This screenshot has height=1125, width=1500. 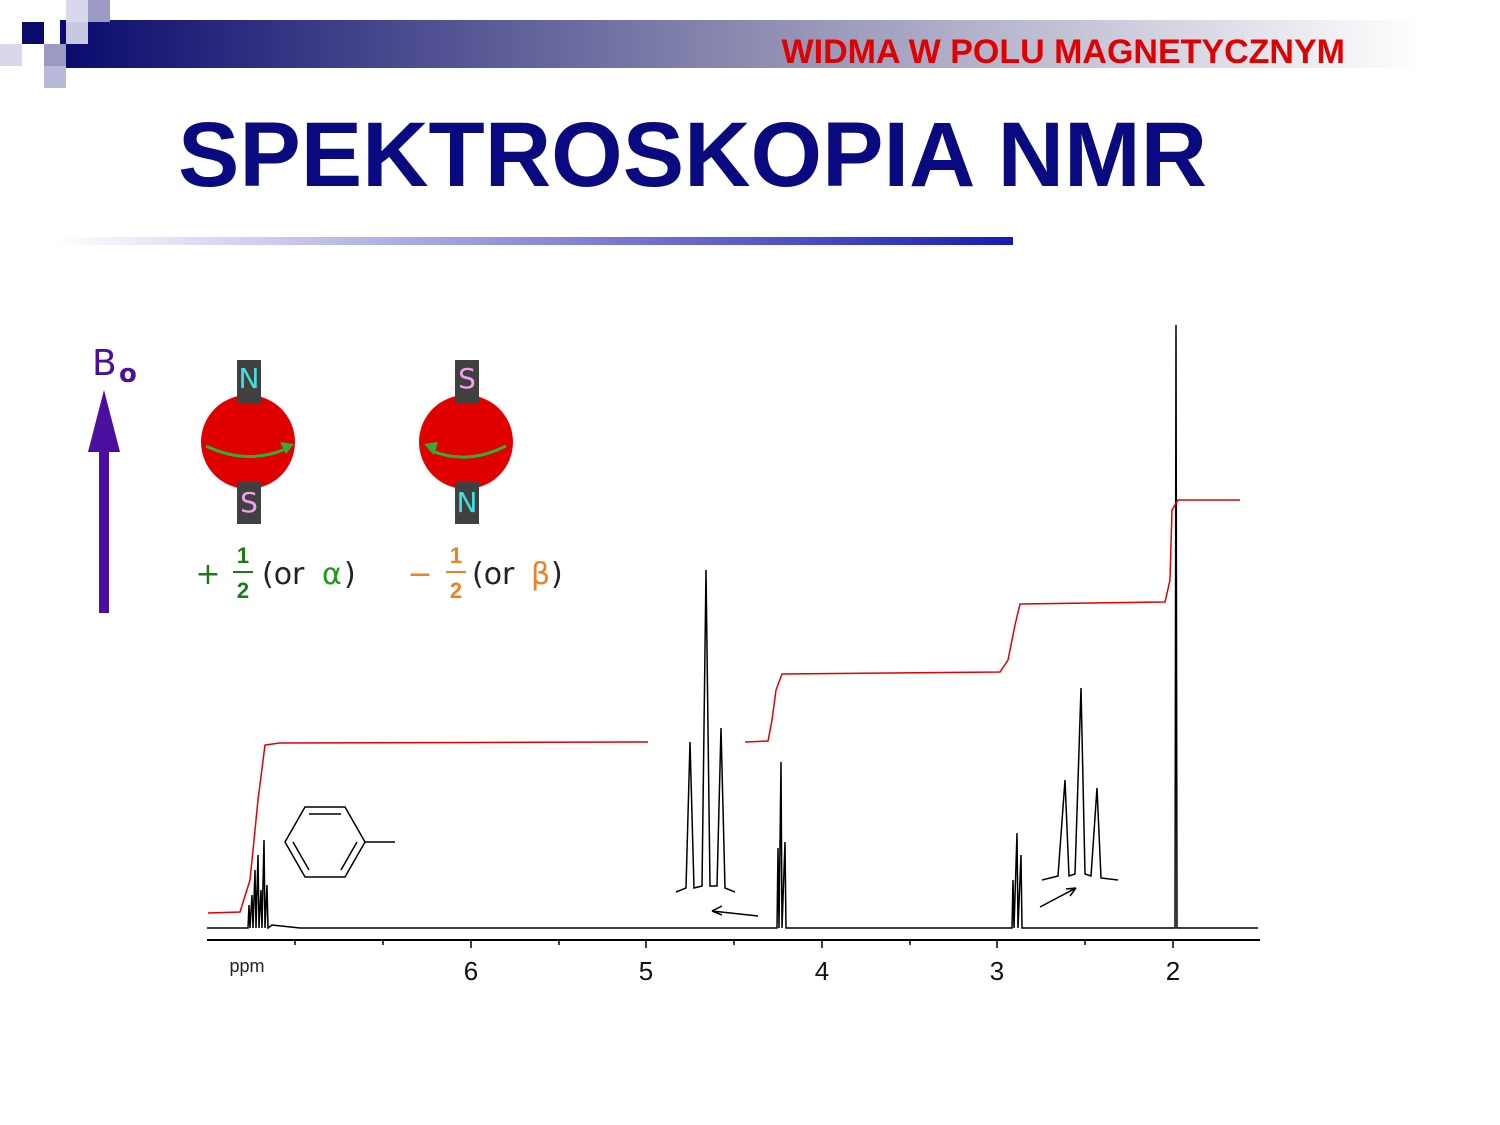 I want to click on x-tick-label: 2, so click(x=1173, y=971).